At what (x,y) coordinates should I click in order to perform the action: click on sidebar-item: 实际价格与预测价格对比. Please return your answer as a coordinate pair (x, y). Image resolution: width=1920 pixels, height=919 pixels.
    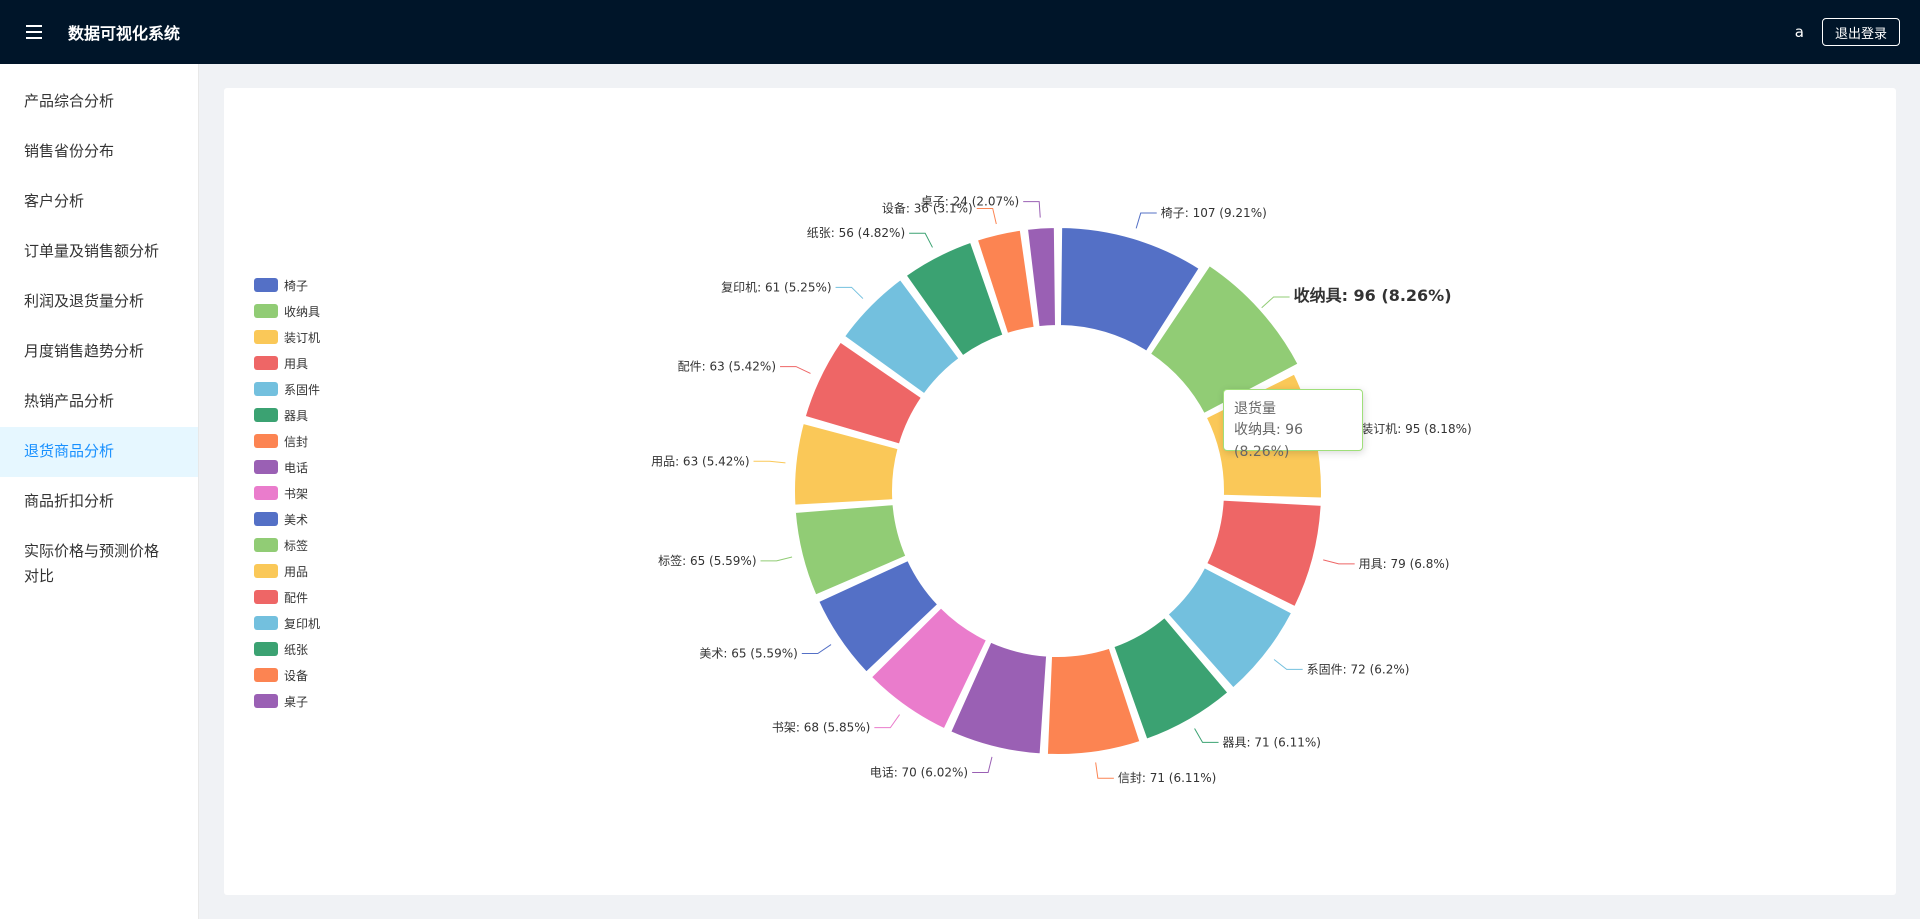
    Looking at the image, I should click on (92, 563).